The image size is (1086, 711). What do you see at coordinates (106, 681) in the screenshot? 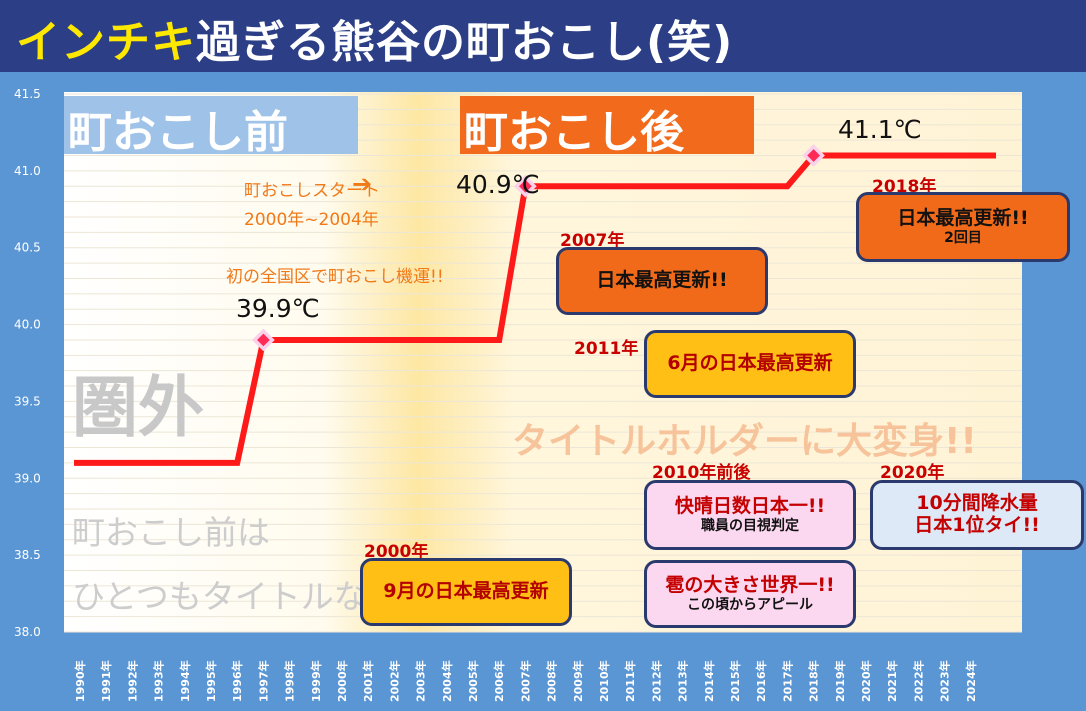
I see `x-tick-label: 1991年` at bounding box center [106, 681].